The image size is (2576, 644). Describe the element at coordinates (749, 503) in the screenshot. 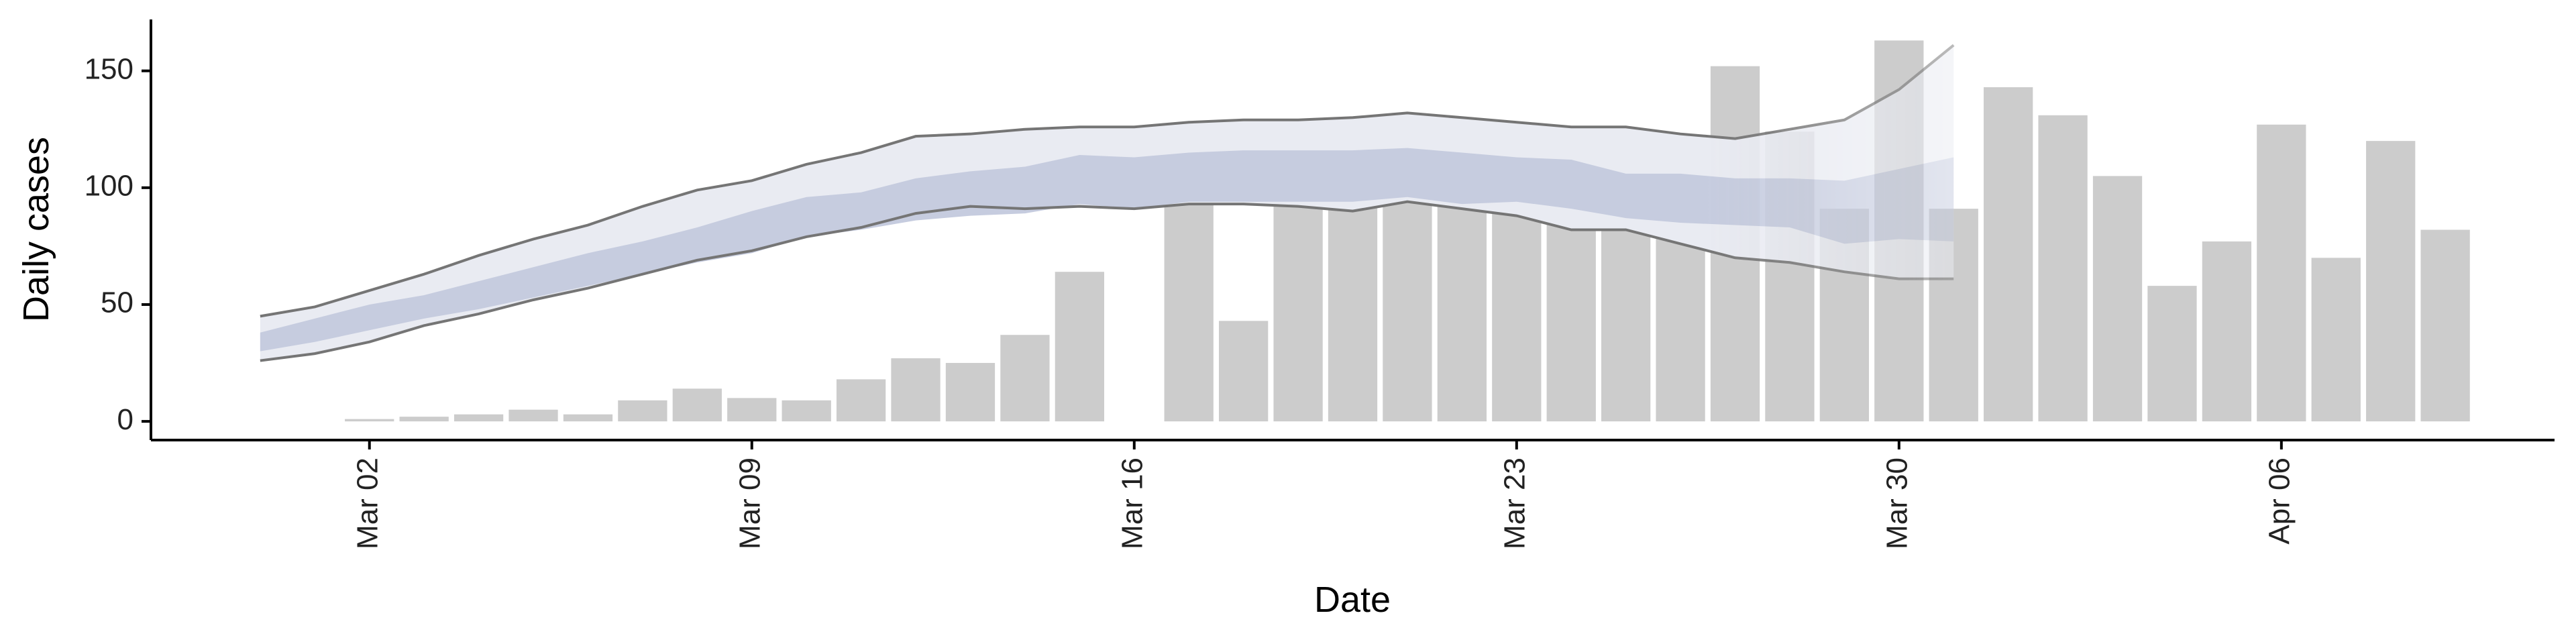

I see `x-tick-label: Mar 09` at that location.